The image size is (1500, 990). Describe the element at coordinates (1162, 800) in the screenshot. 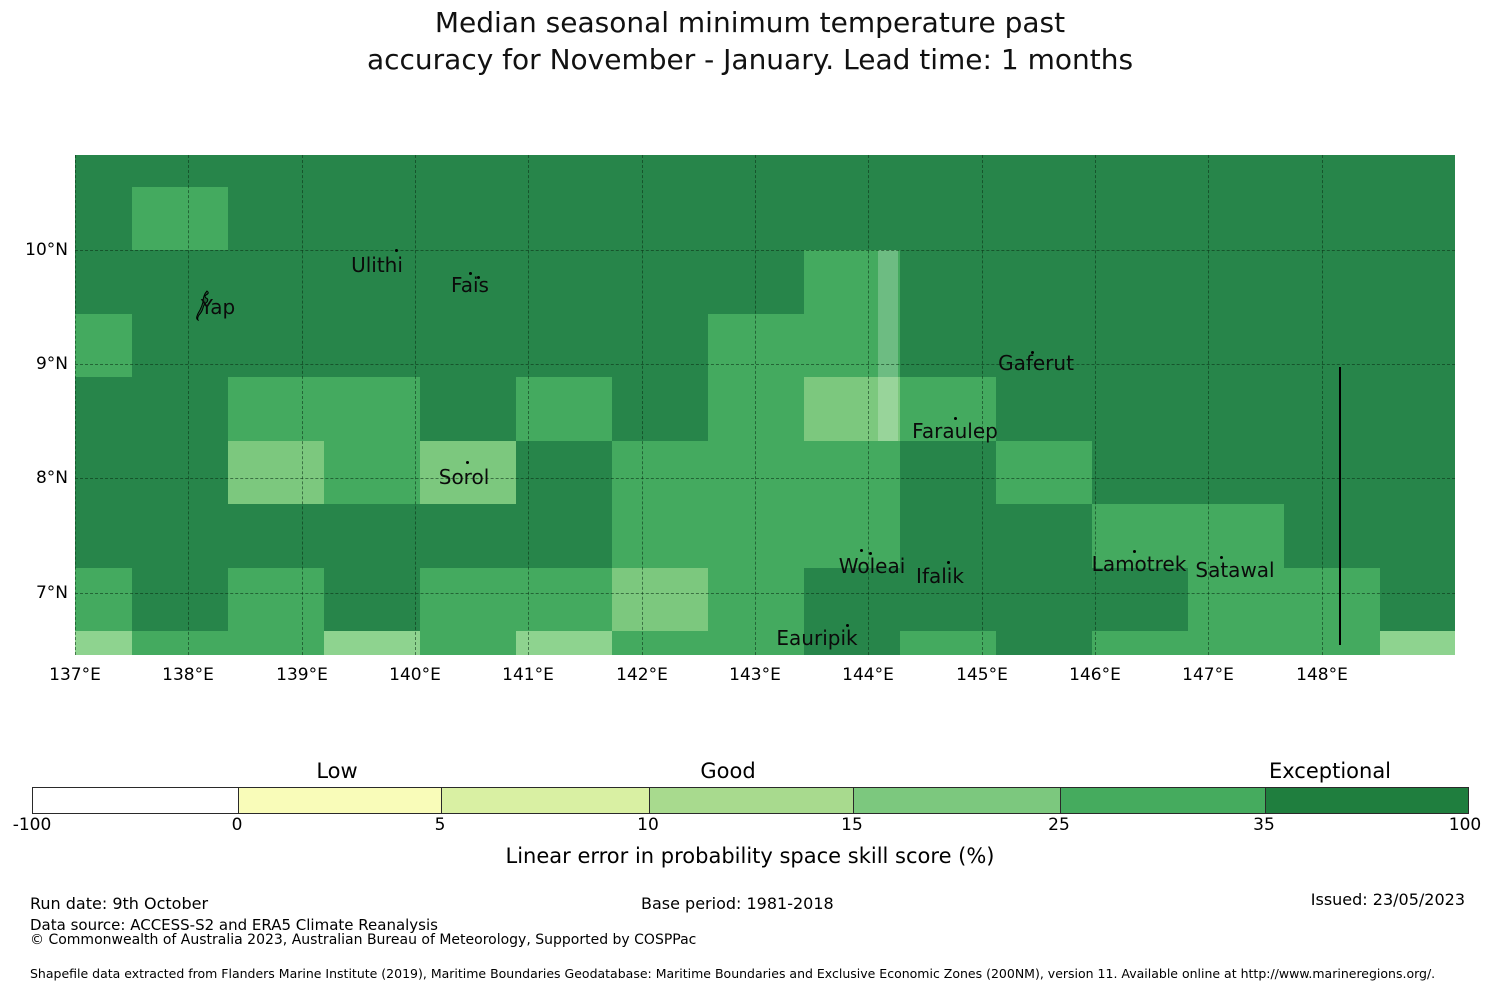

I see `colorbar-segment` at that location.